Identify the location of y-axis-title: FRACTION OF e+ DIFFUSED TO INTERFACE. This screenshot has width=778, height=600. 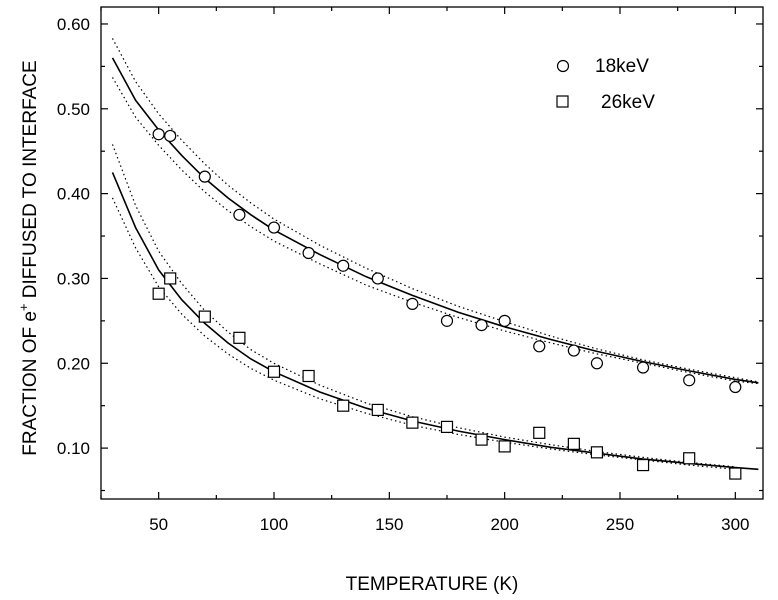
(28, 257).